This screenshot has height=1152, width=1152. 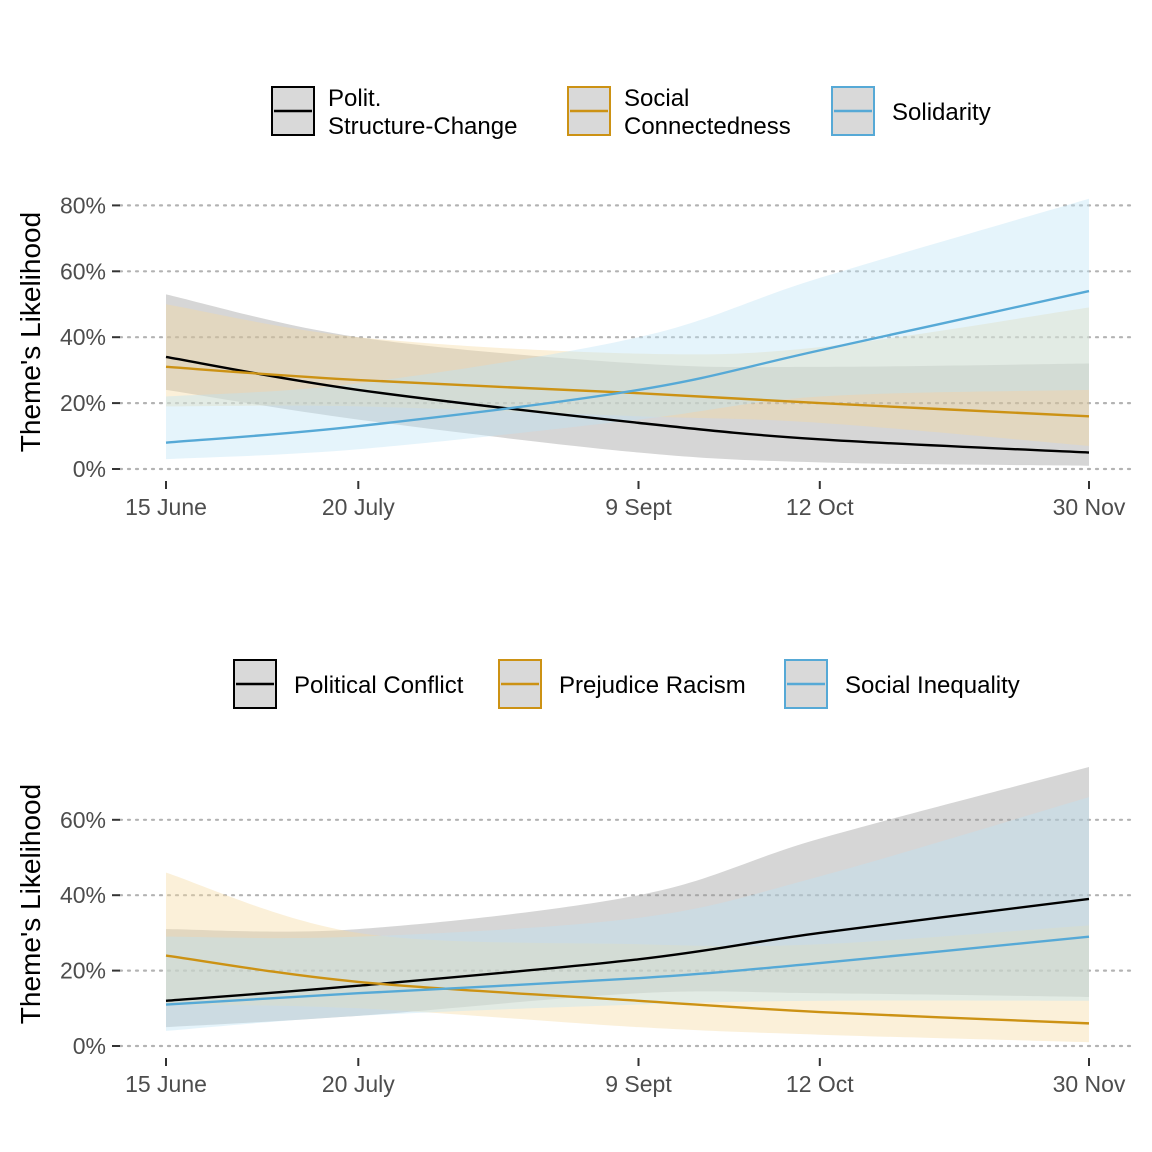 I want to click on legend-label: Political Conflict, so click(x=379, y=685).